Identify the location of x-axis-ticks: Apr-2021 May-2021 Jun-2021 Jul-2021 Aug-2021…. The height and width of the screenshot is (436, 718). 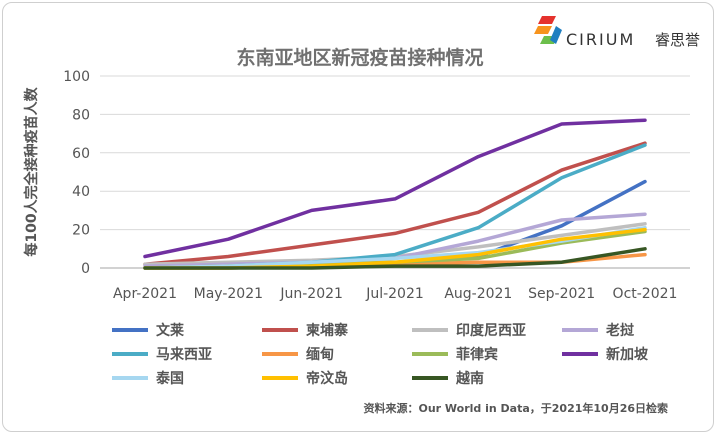
(395, 294).